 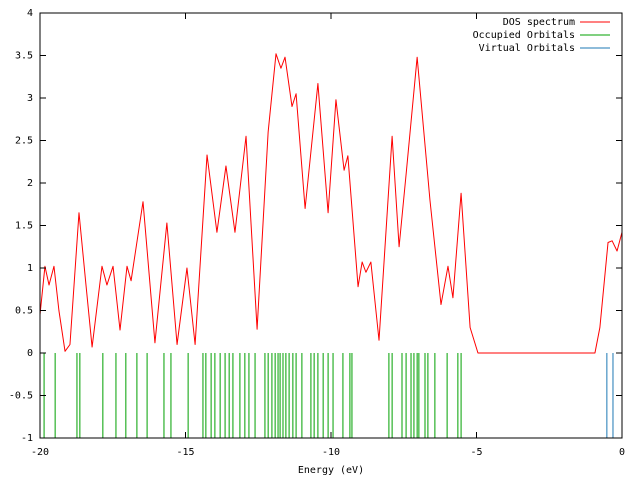 I want to click on y-tick-label: 0, so click(x=30, y=353).